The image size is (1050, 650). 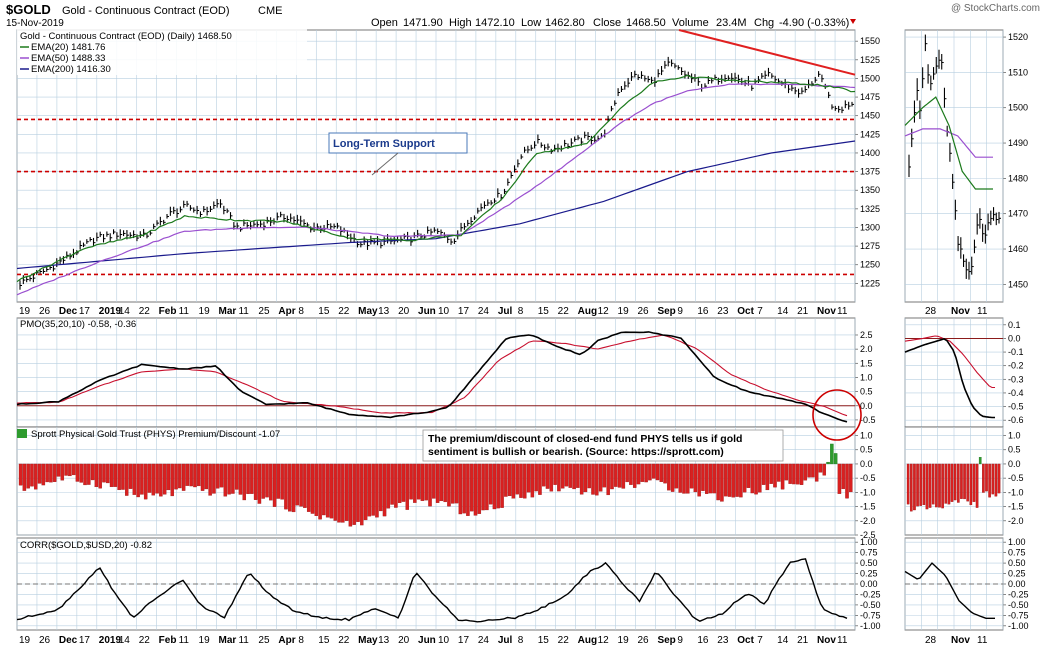 What do you see at coordinates (666, 640) in the screenshot?
I see `x-tick-label: Sep` at bounding box center [666, 640].